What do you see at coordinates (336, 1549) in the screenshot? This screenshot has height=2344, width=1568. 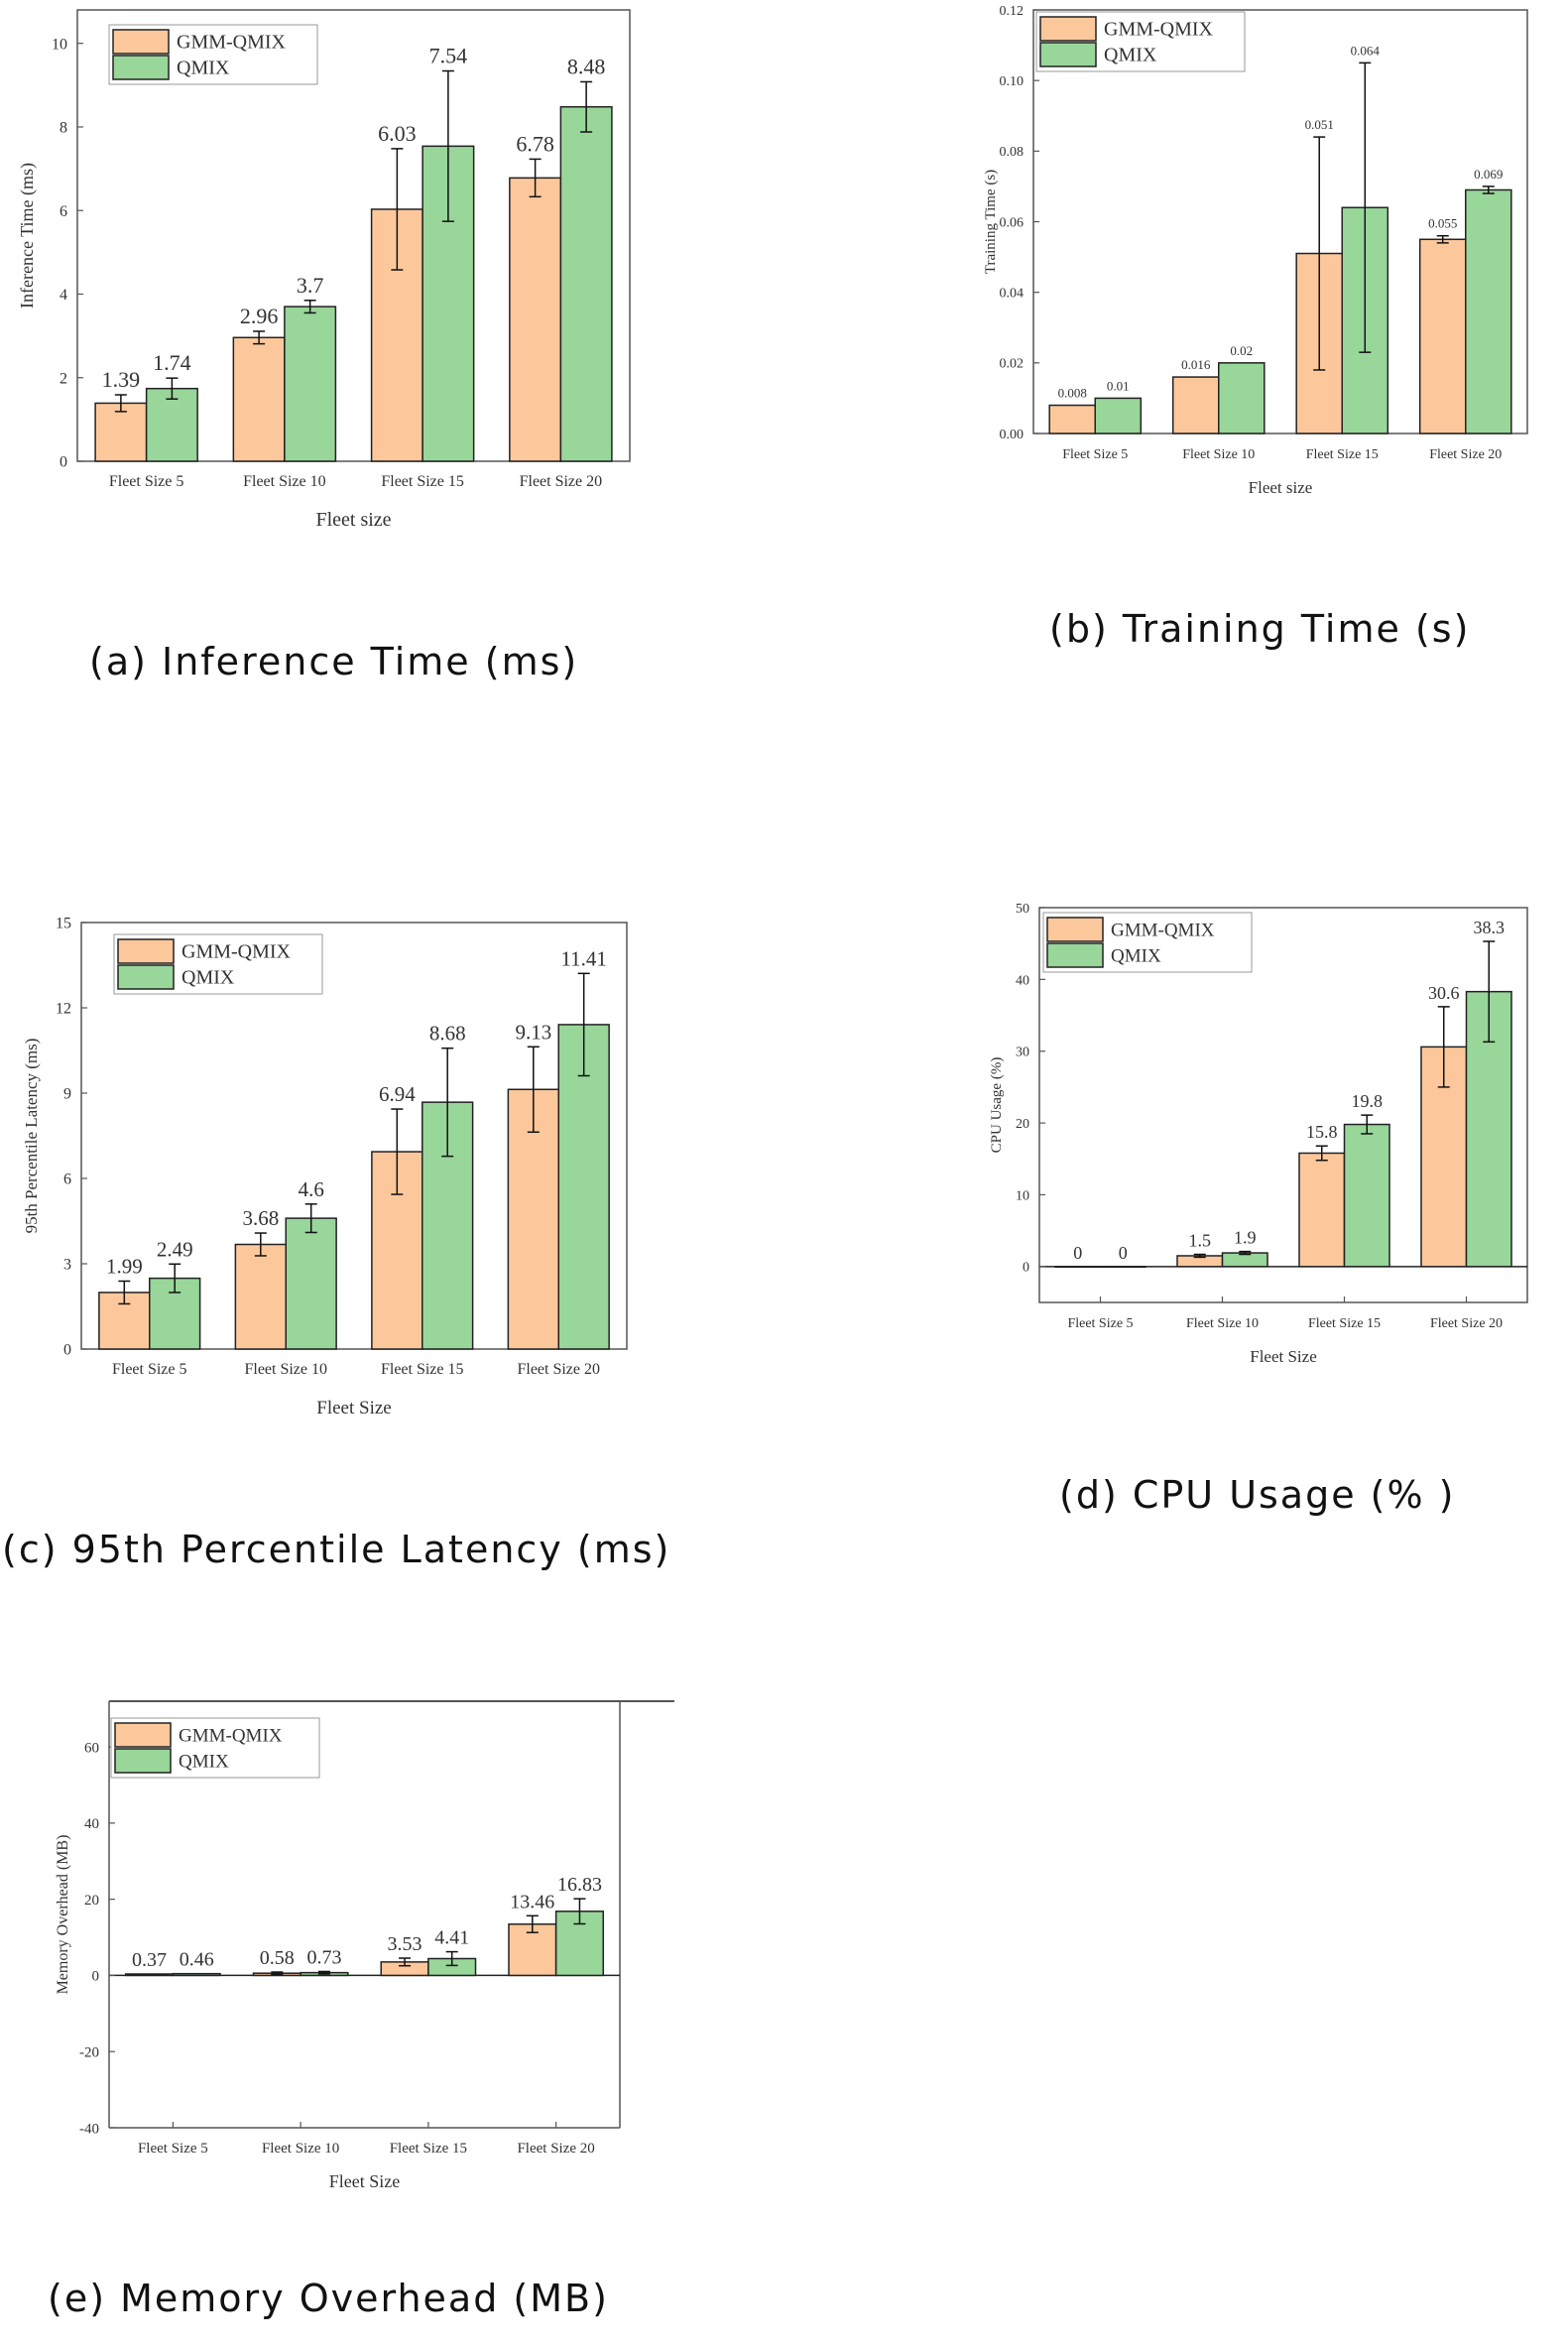 I see `caption-latency: (c) 95th Percentile Latency (ms)` at bounding box center [336, 1549].